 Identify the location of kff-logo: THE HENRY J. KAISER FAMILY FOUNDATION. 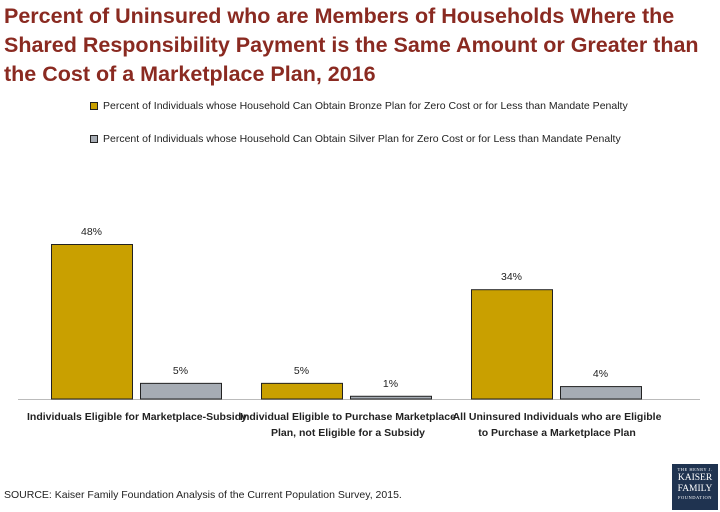
(695, 487).